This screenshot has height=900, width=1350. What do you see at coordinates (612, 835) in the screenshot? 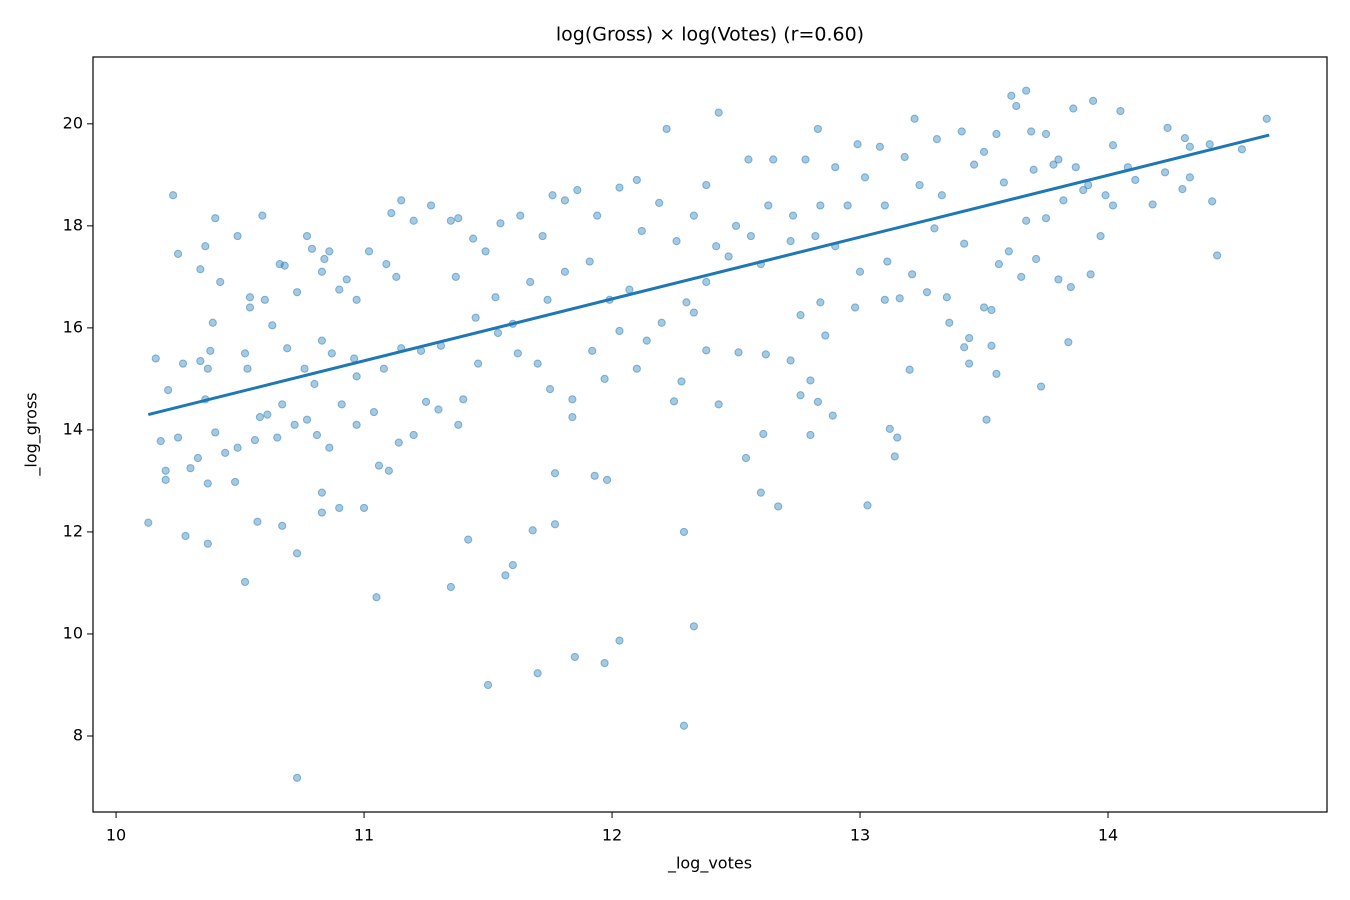
I see `x-tick-label: 12` at bounding box center [612, 835].